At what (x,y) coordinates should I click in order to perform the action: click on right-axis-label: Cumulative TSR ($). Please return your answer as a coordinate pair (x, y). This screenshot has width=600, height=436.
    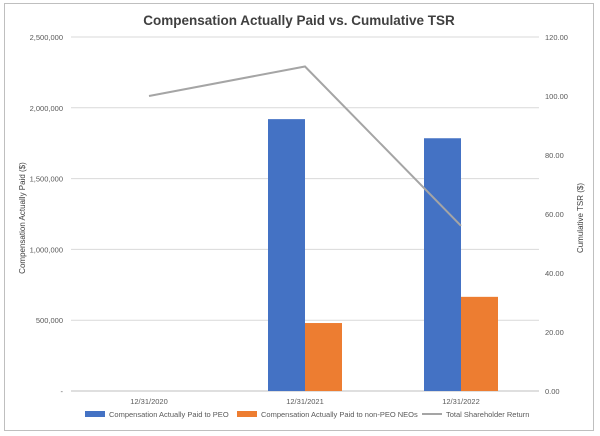
    Looking at the image, I should click on (580, 218).